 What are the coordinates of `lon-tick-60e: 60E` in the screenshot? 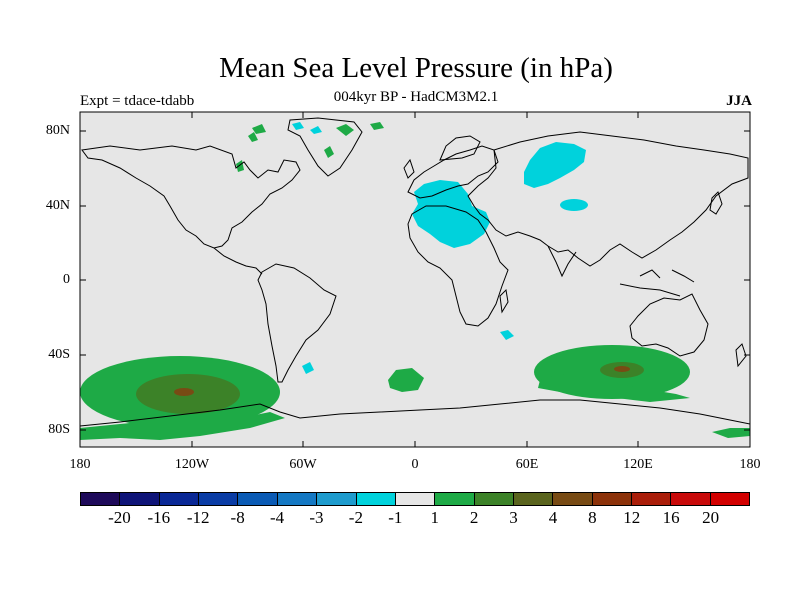 It's located at (527, 464).